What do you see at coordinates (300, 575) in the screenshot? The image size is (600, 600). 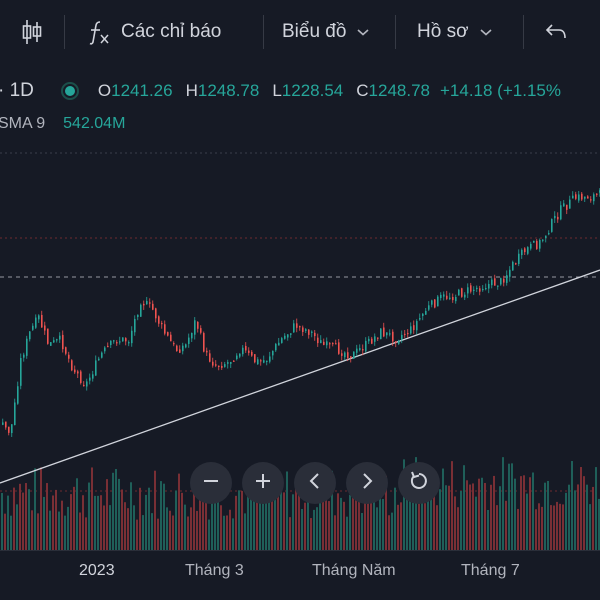 I see `time-axis: 2023 Tháng 3 Tháng Năm Tháng 7` at bounding box center [300, 575].